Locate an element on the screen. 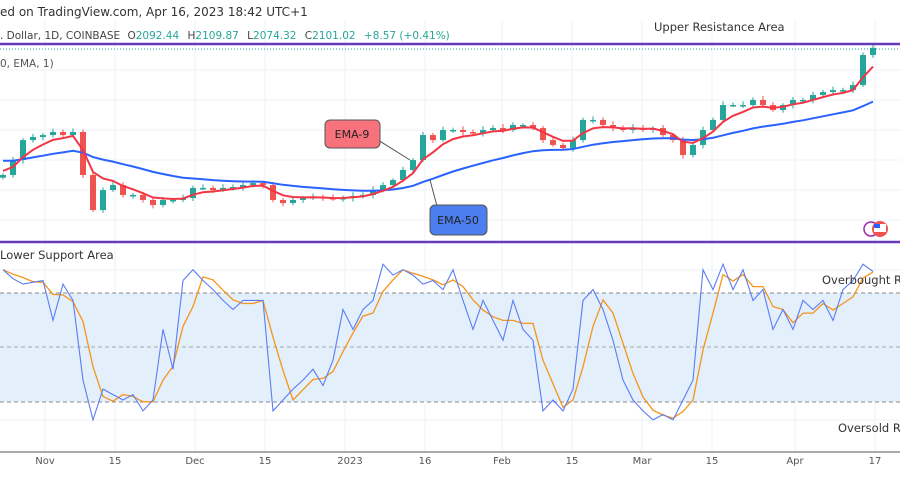 The image size is (900, 500). symbol-label: . Dollar, 1D, COINBASE is located at coordinates (60, 36).